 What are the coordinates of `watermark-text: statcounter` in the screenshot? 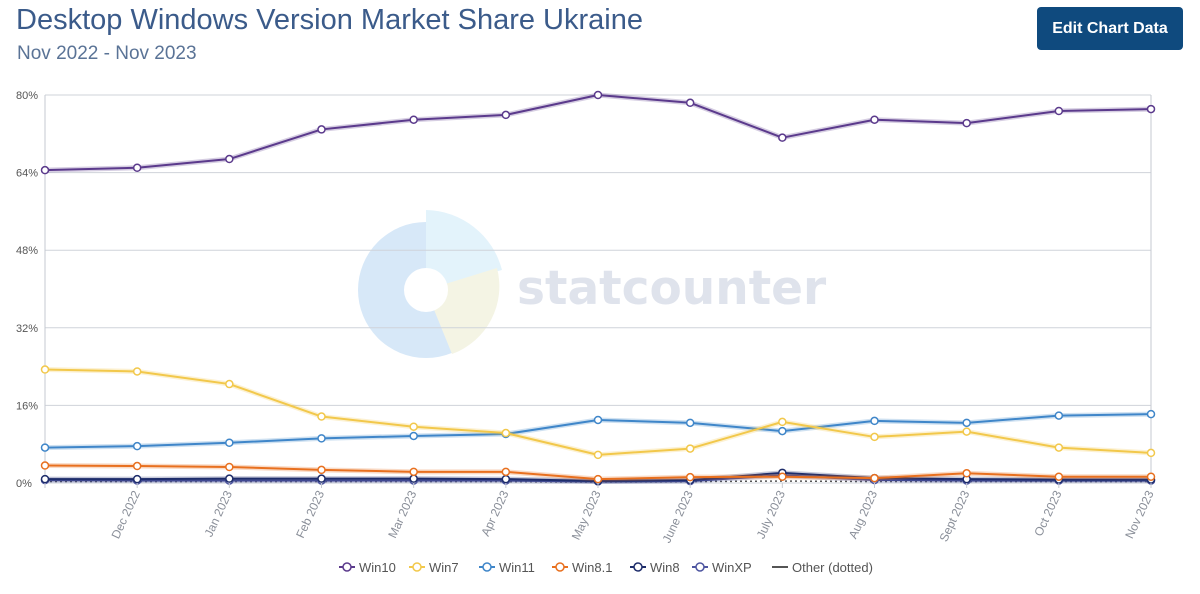 It's located at (672, 288).